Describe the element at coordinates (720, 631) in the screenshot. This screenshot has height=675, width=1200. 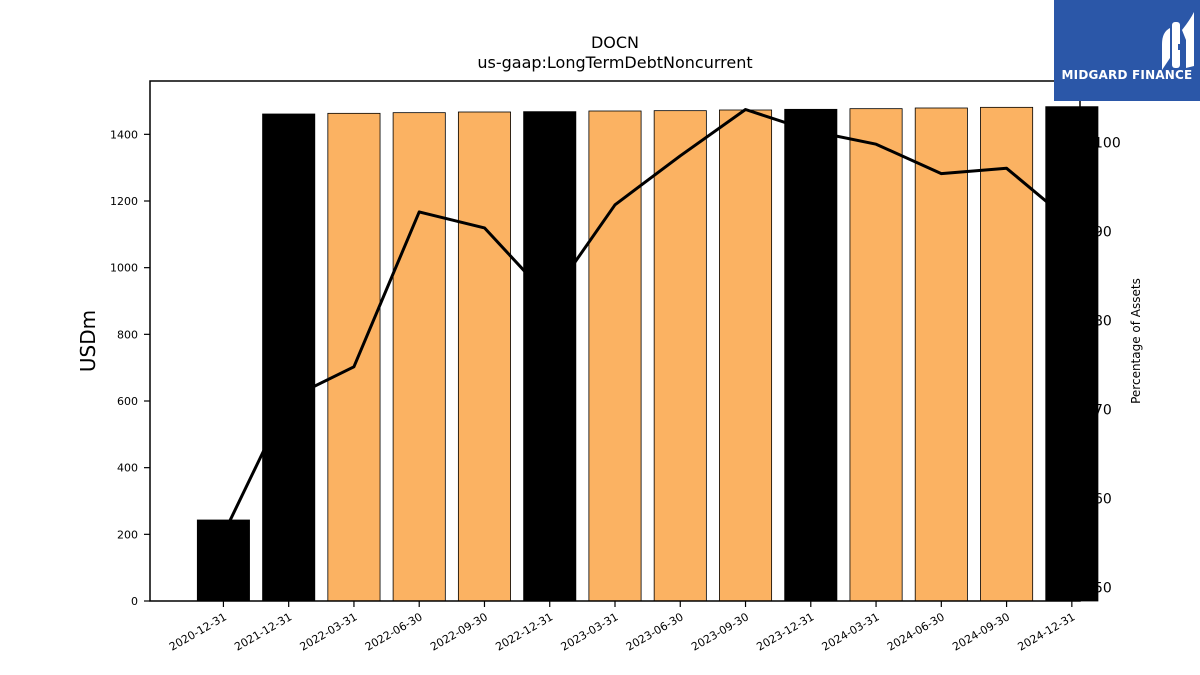
I see `x-tick-label: 2023-09-30` at that location.